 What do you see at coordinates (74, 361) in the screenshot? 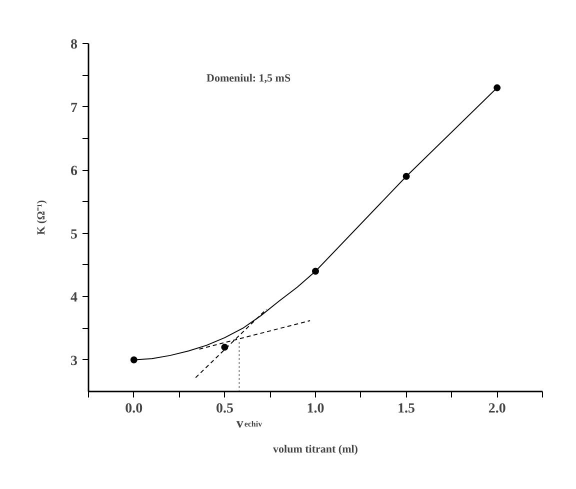
I see `y-tick-label: 3` at bounding box center [74, 361].